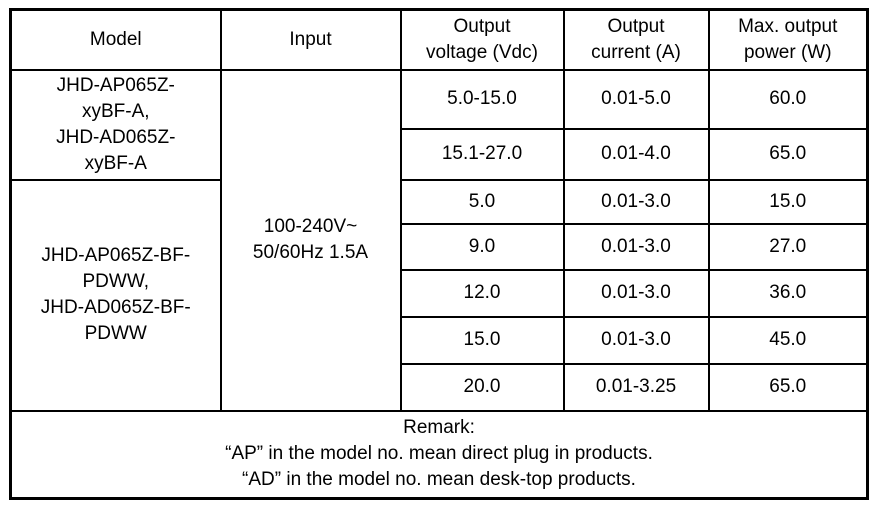  Describe the element at coordinates (482, 387) in the screenshot. I see `voltage-cell: 20.0` at that location.